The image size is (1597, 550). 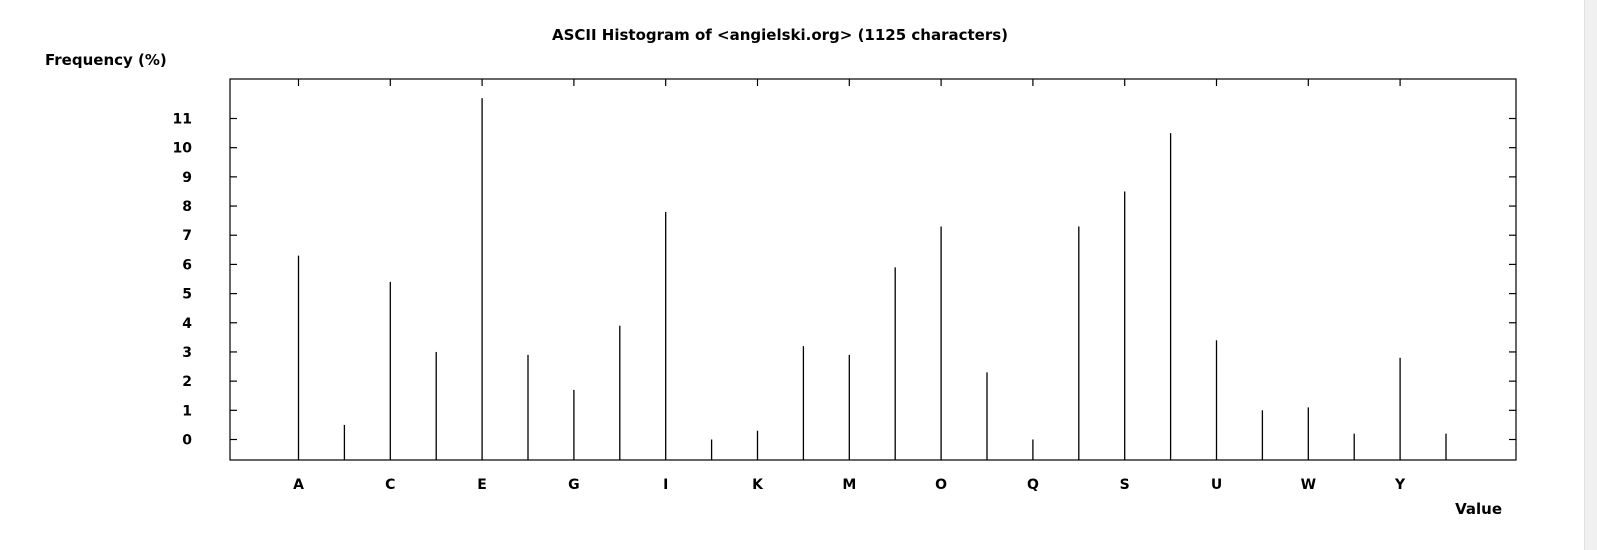 I want to click on y-tick-label-6: 6, so click(x=187, y=265).